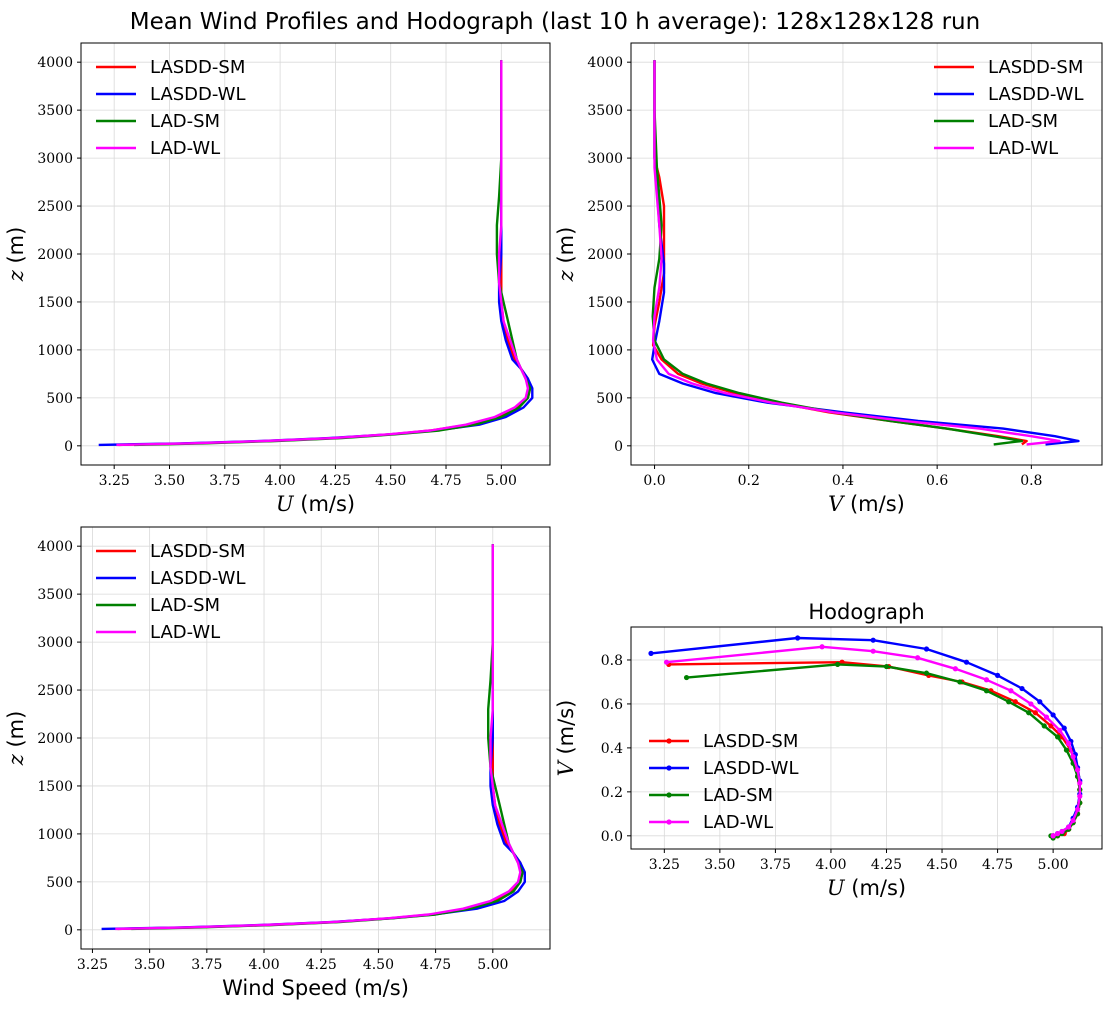 This screenshot has height=1011, width=1111. What do you see at coordinates (876, 888) in the screenshot?
I see `x-axis-unit: (m/s)` at bounding box center [876, 888].